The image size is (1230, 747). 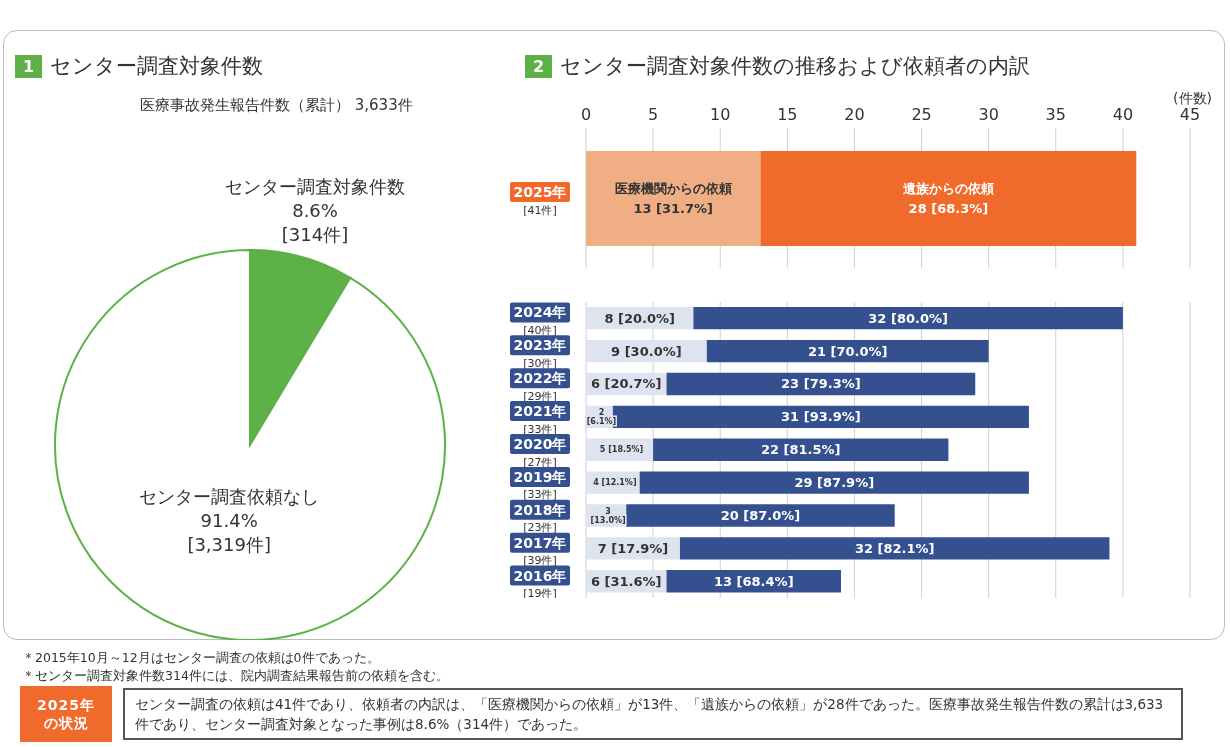 What do you see at coordinates (948, 208) in the screenshot?
I see `data-label: 28 [68.3%]` at bounding box center [948, 208].